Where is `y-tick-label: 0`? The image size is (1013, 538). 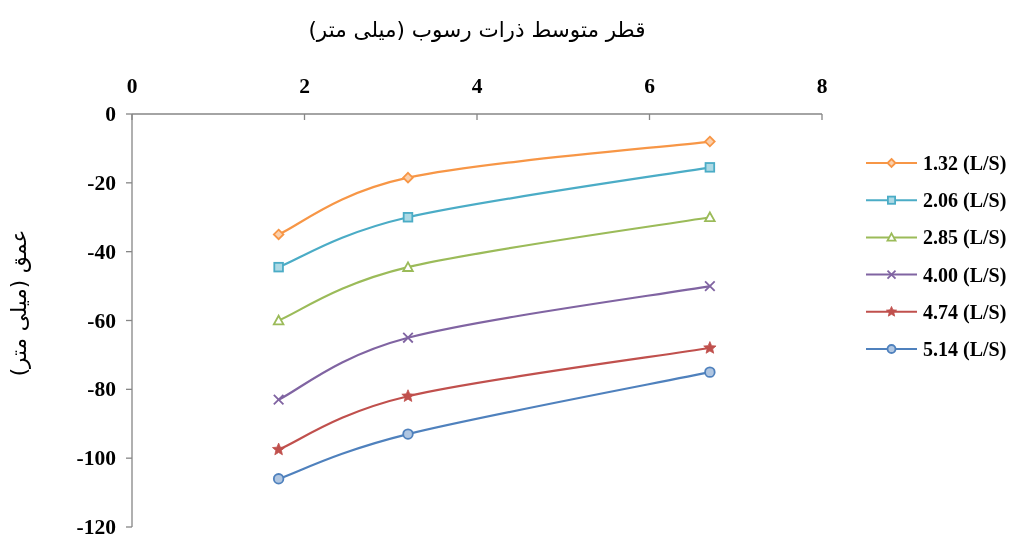
y-tick-label: 0 is located at coordinates (110, 114).